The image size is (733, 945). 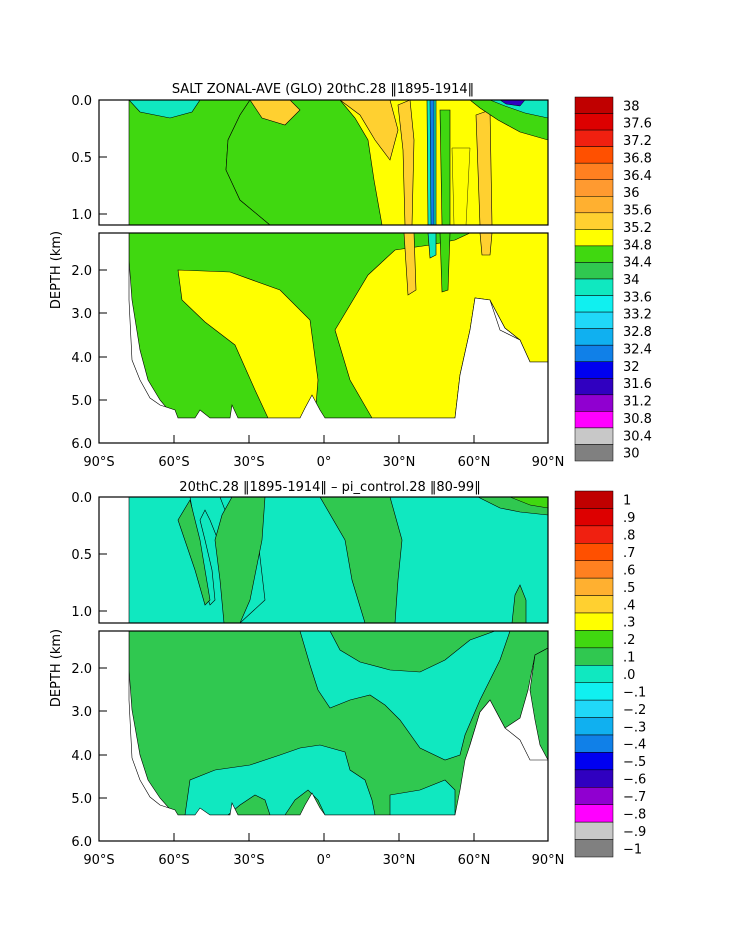 I want to click on colorbar-label: .4, so click(x=629, y=605).